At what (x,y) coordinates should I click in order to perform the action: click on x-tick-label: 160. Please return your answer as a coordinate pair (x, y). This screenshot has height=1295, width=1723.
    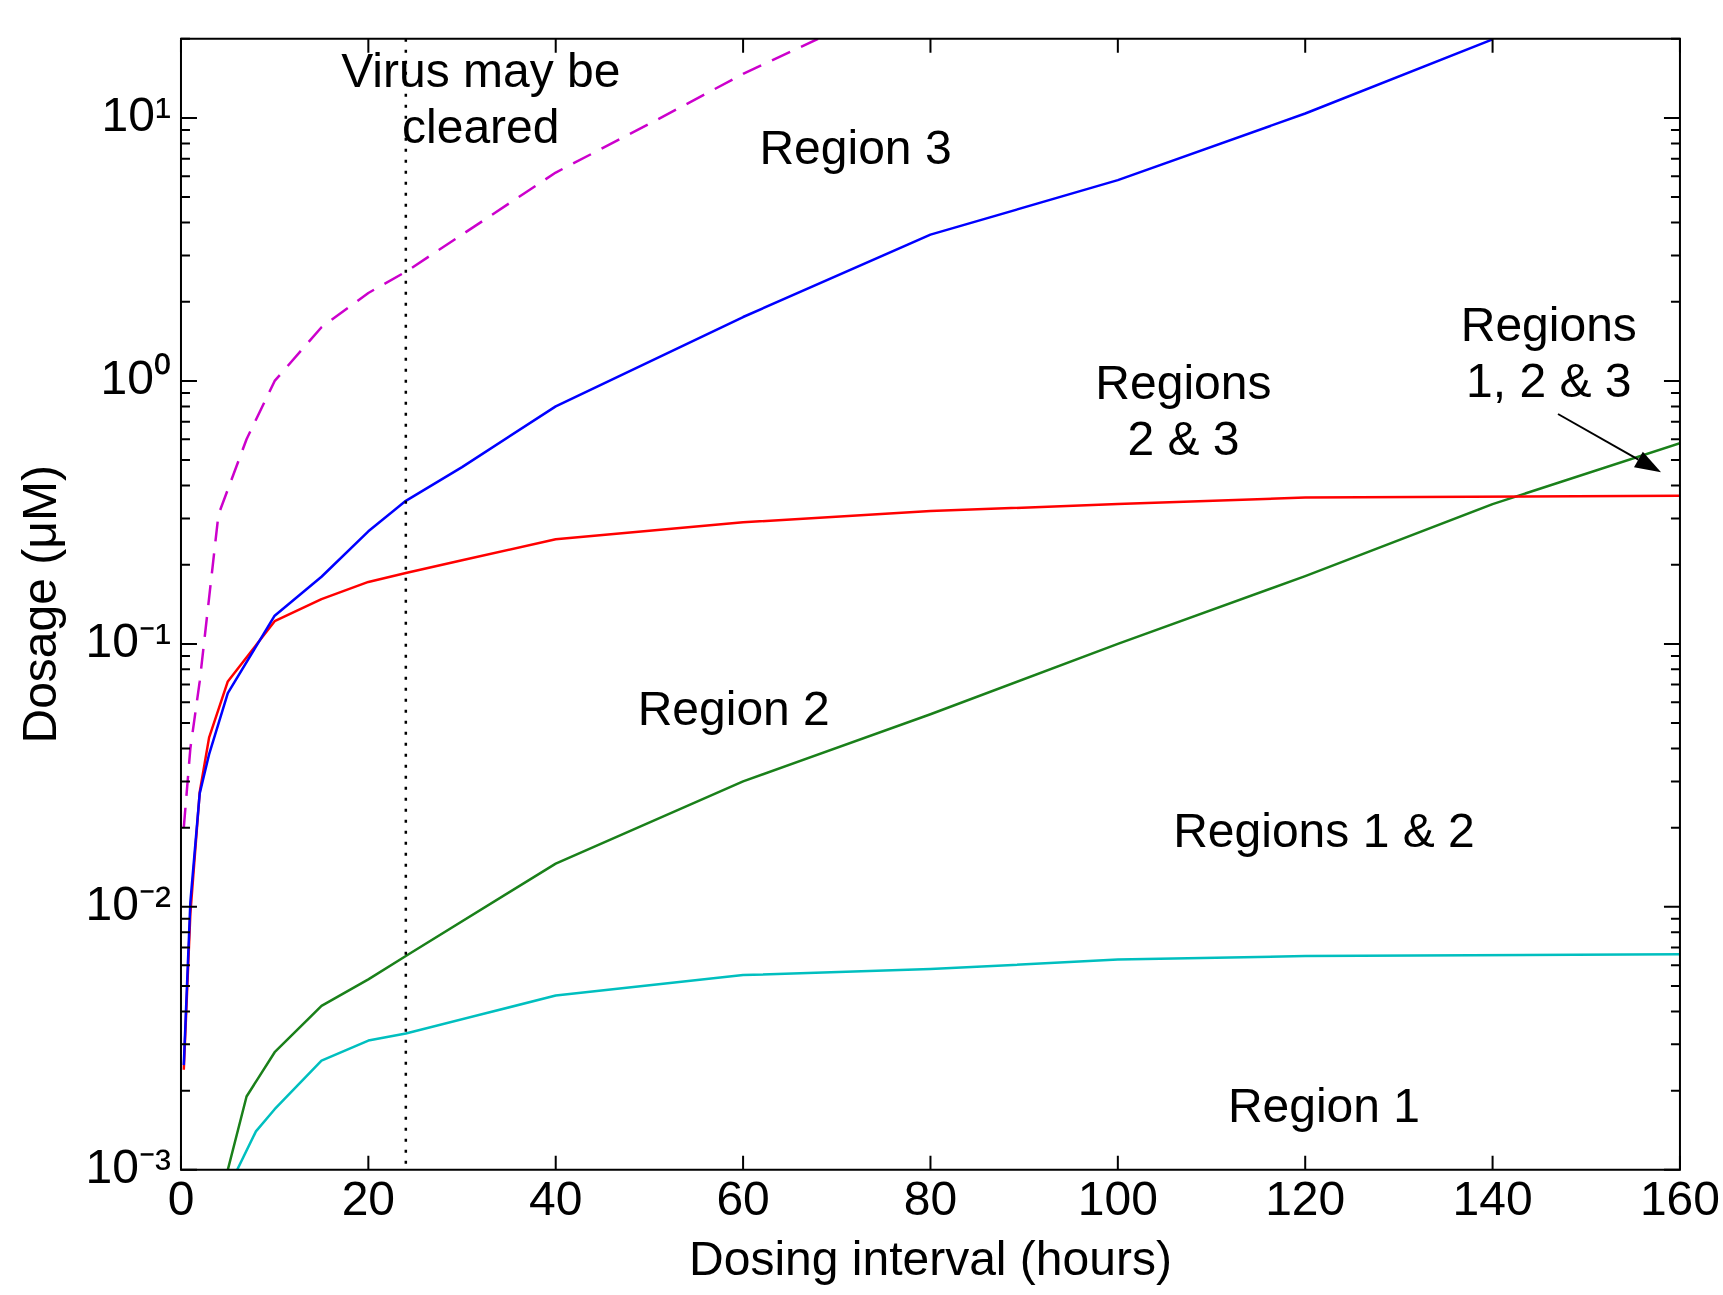
    Looking at the image, I should click on (1679, 1198).